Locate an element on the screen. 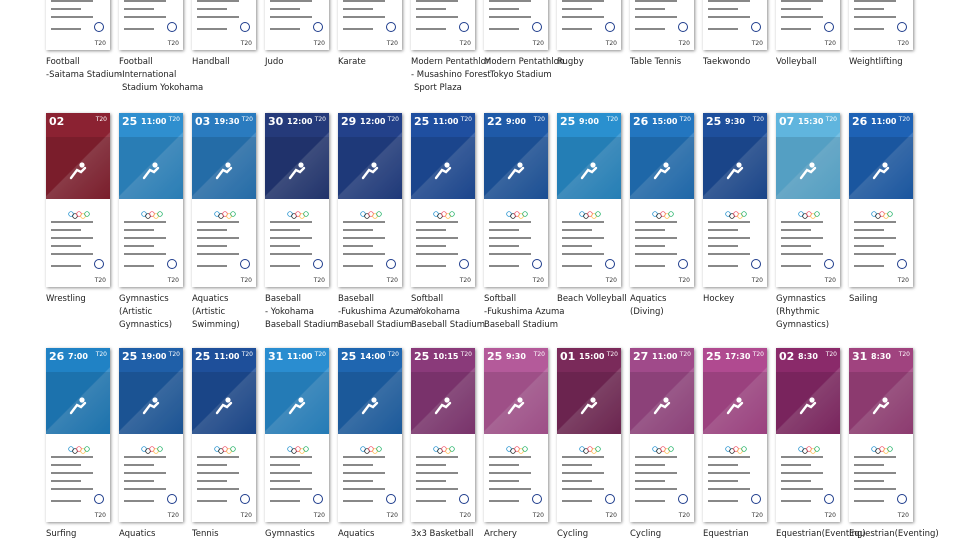 This screenshot has width=960, height=540. caption: Baseball is located at coordinates (283, 299).